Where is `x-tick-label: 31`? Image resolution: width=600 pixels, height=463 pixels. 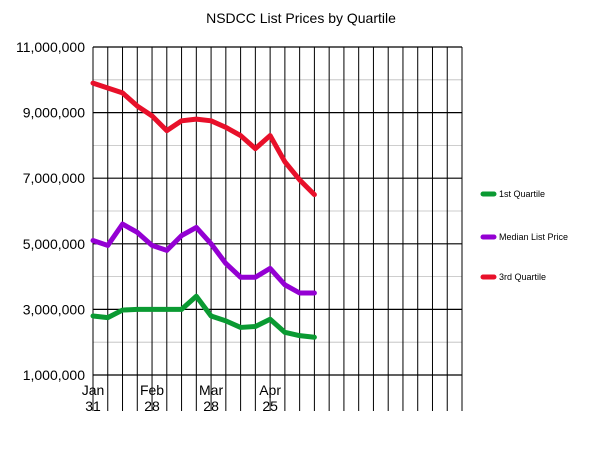
x-tick-label: 31 is located at coordinates (93, 406).